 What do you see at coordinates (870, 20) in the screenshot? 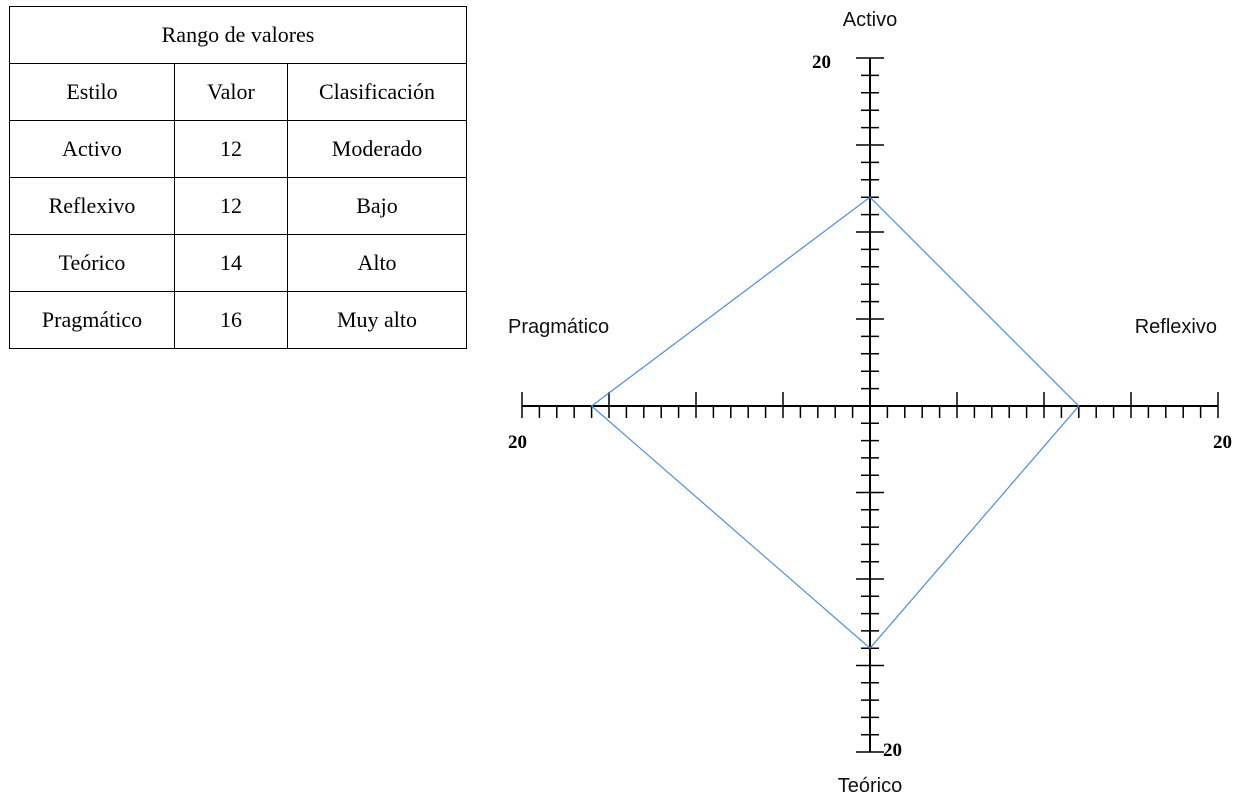
I see `axis-label-activo: Activo` at bounding box center [870, 20].